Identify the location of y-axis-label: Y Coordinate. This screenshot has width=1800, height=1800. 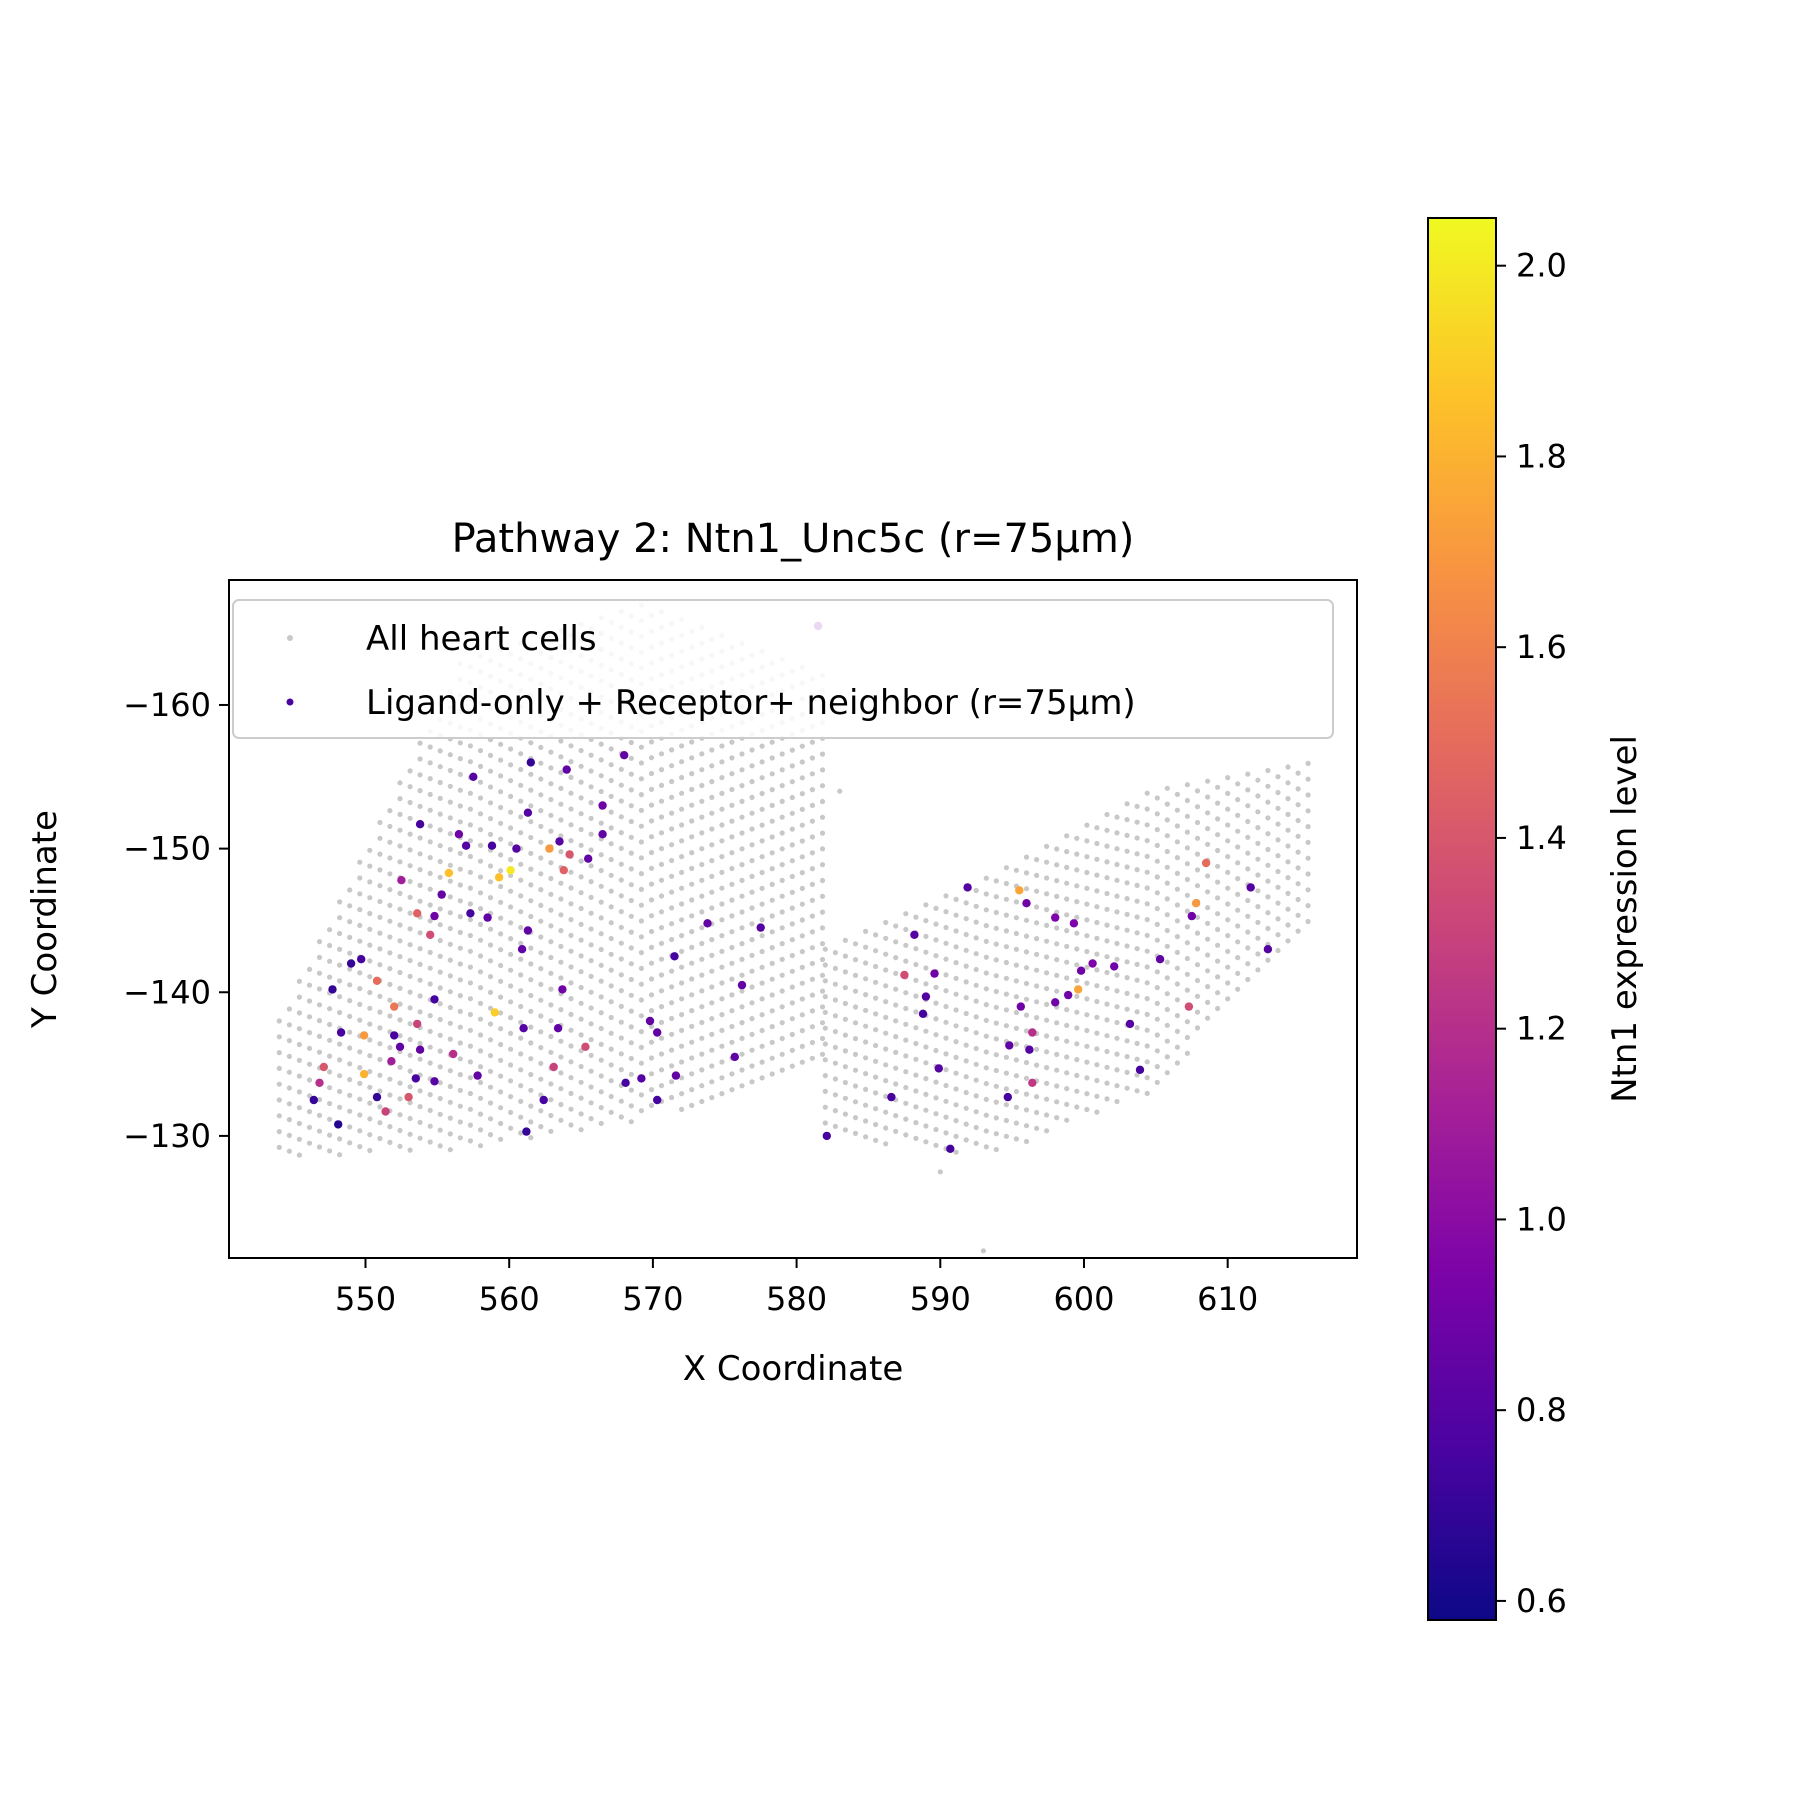
(45, 919).